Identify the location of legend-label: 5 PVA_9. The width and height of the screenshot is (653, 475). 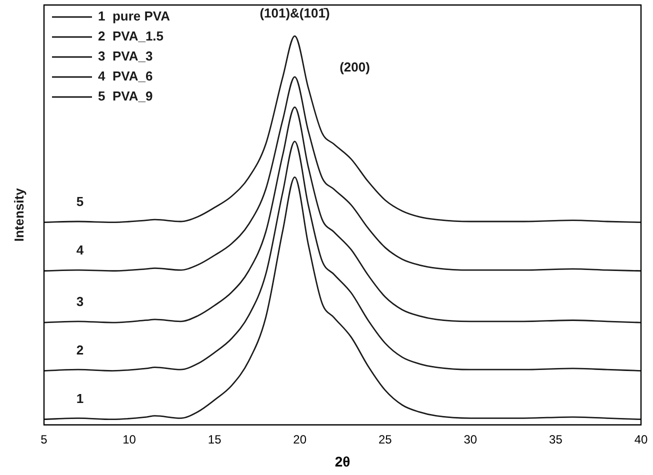
(125, 96).